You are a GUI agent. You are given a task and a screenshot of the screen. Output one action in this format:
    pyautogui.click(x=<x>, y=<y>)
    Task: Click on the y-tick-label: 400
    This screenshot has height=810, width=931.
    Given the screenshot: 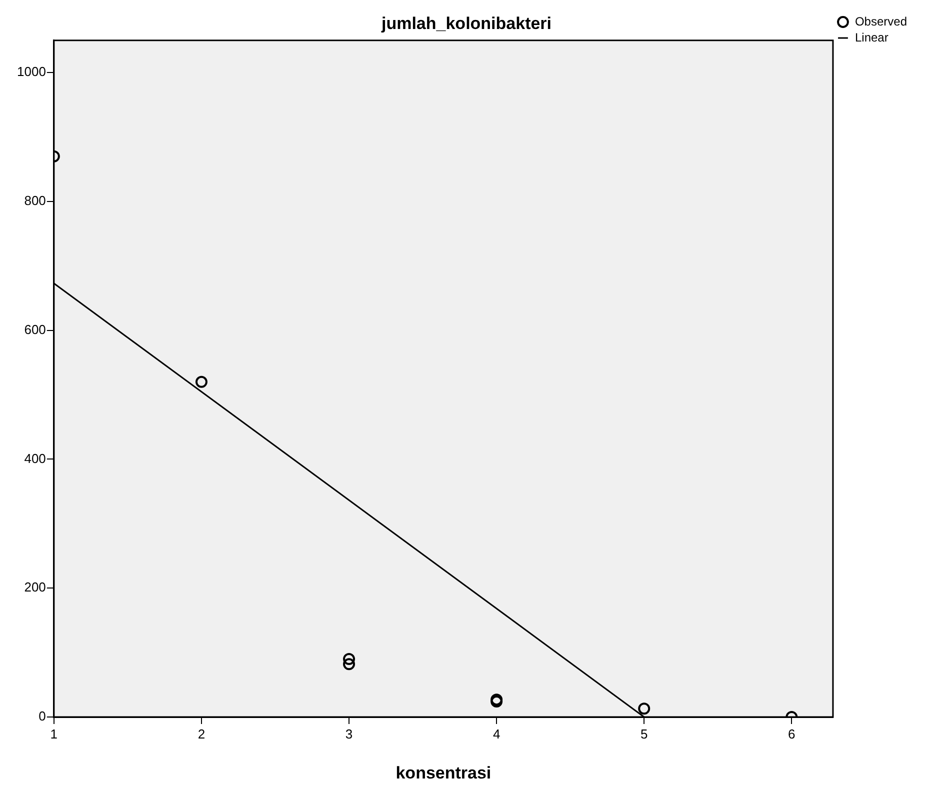 What is the action you would take?
    pyautogui.click(x=35, y=458)
    